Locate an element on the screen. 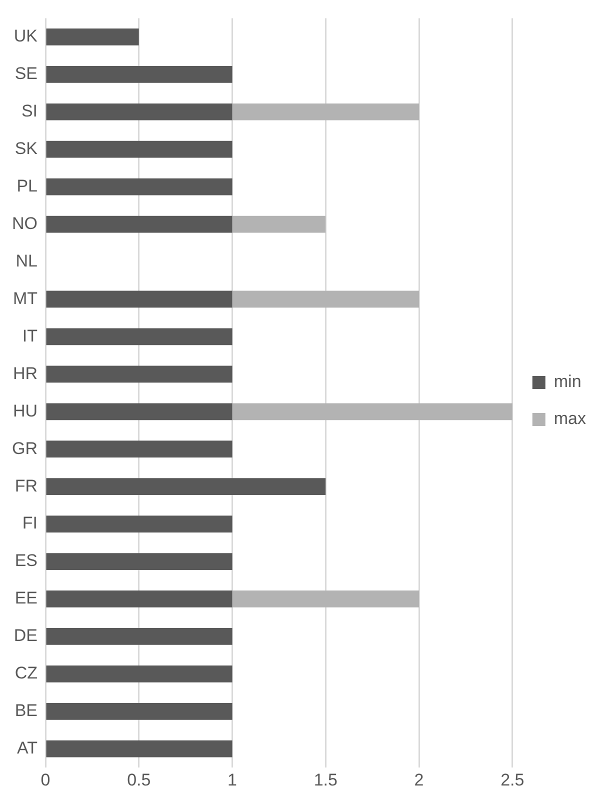  x-tick-label: 0.5 is located at coordinates (139, 780).